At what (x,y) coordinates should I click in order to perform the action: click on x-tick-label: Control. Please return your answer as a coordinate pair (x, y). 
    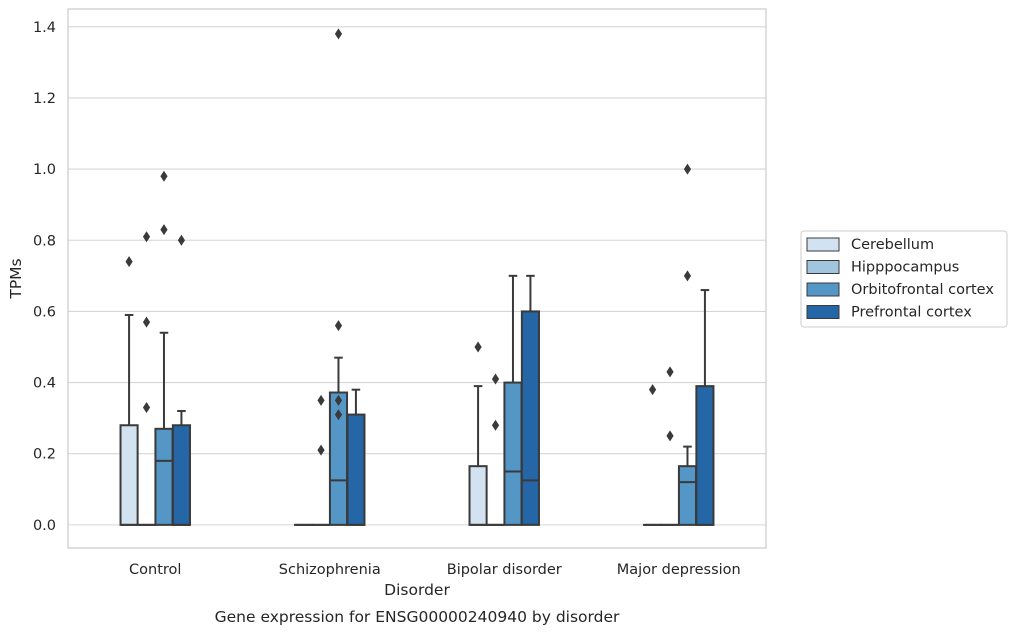
    Looking at the image, I should click on (155, 570).